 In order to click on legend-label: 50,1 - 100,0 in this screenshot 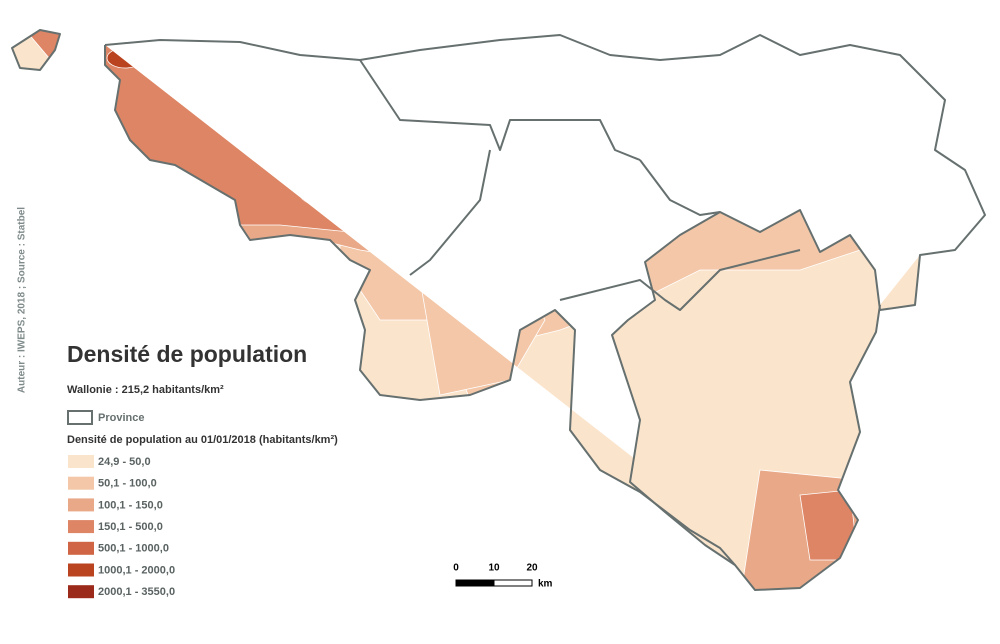, I will do `click(127, 484)`.